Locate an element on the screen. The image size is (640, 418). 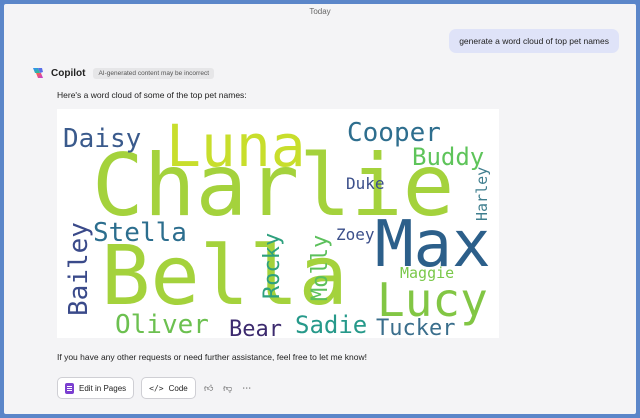
word-maggie: Maggie is located at coordinates (427, 273).